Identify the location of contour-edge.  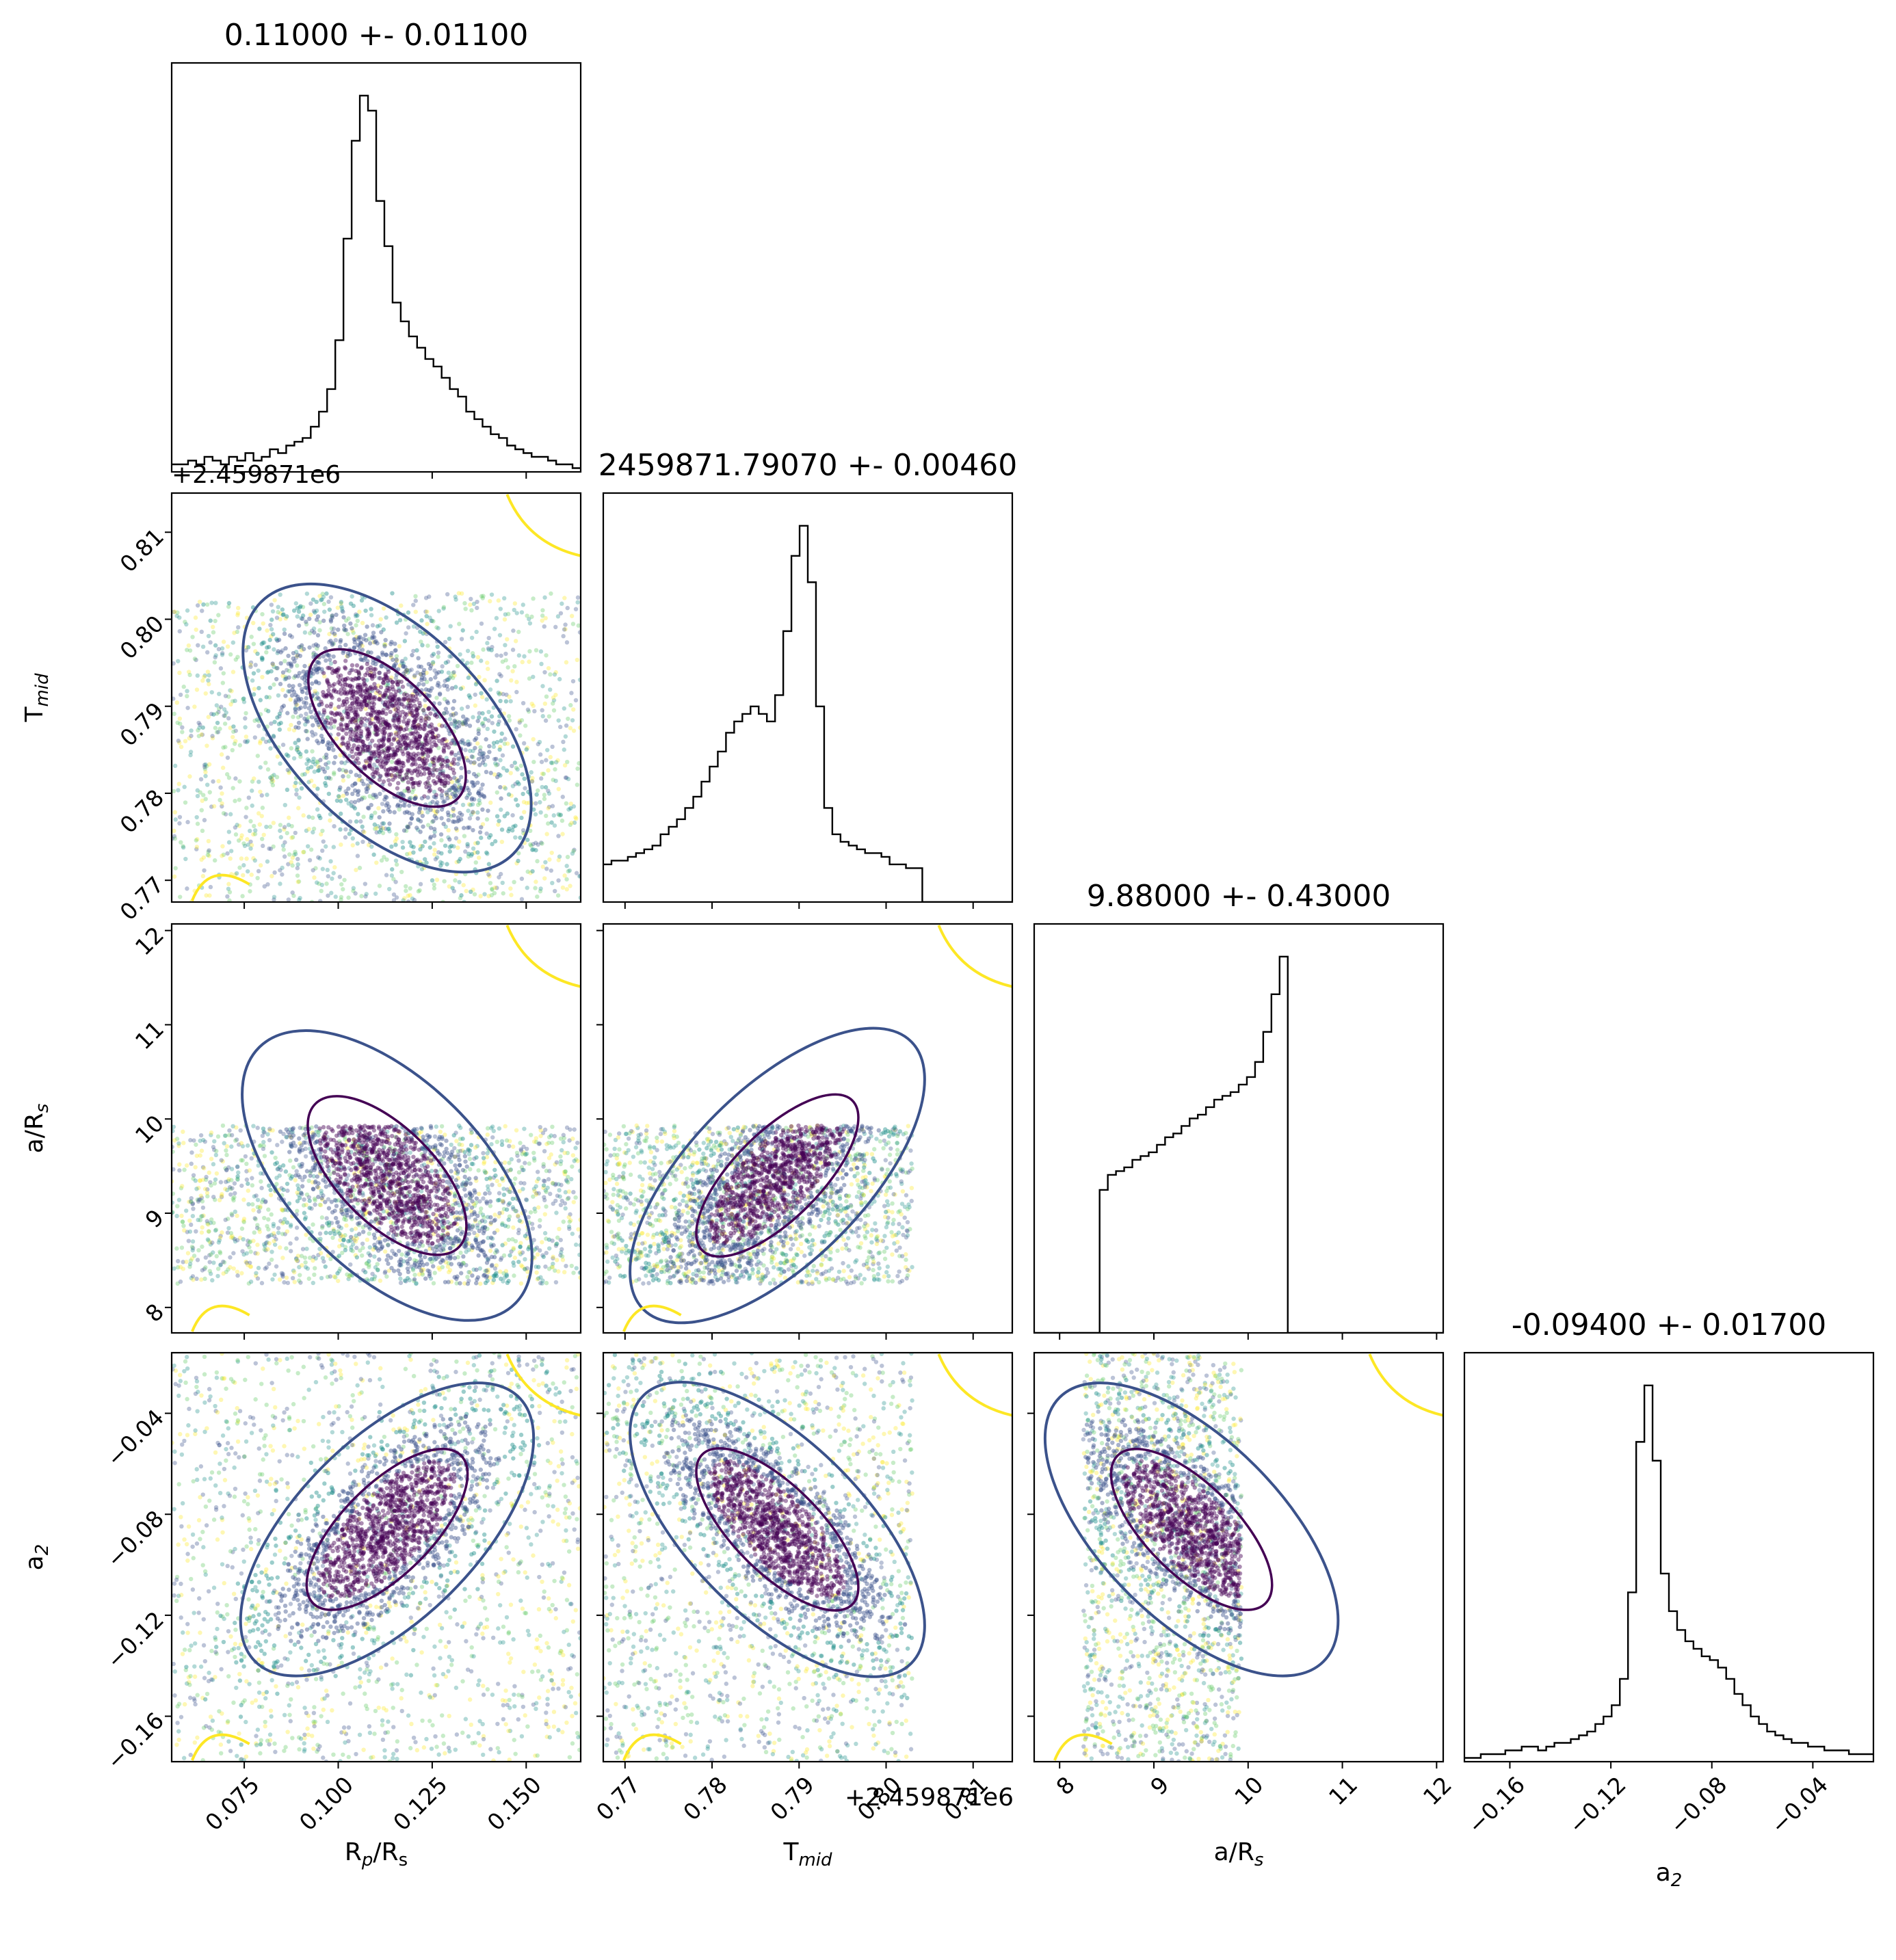
(543, 525).